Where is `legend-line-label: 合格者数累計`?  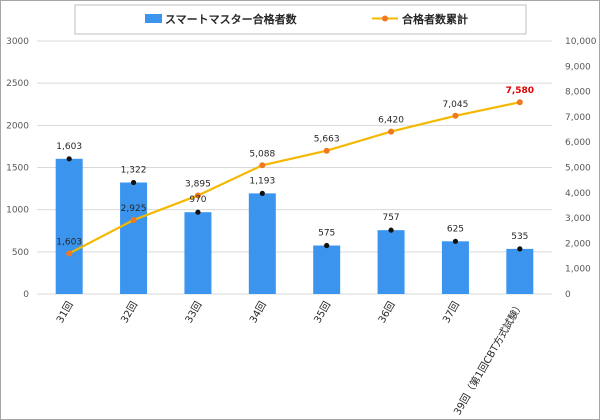
legend-line-label: 合格者数累計 is located at coordinates (435, 19).